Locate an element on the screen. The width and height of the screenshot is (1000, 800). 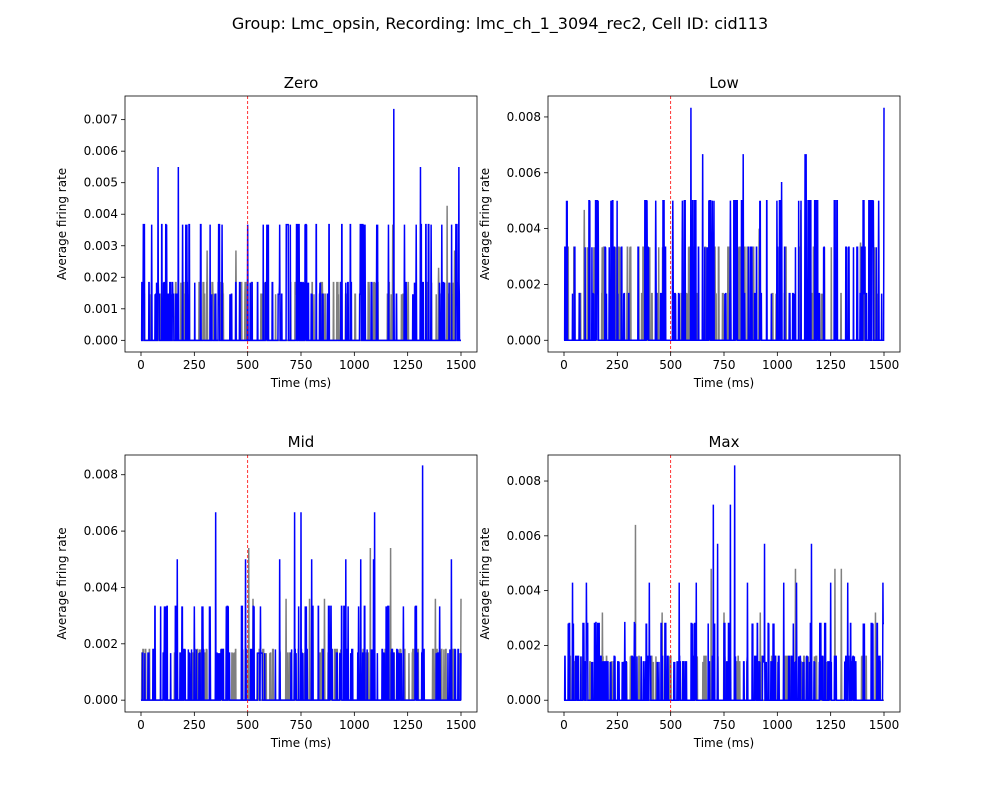
subplot-title: Mid is located at coordinates (301, 442).